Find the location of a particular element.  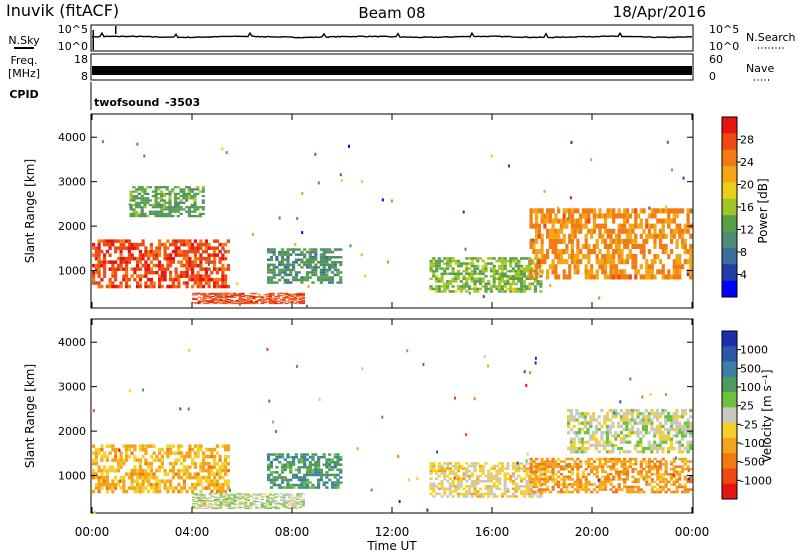

frequency-panel: Freq. [MHz] 18 8 60 0 Nave is located at coordinates (391, 68).